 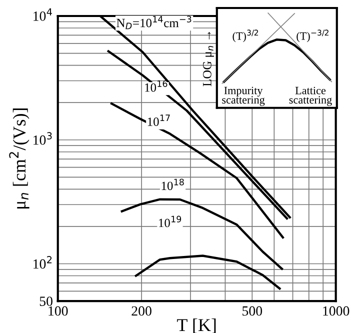 What do you see at coordinates (159, 120) in the screenshot?
I see `annotation: 10$^{17}$` at bounding box center [159, 120].